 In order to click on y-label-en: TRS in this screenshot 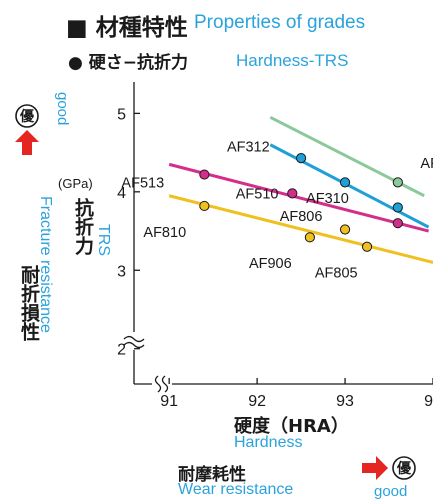, I will do `click(103, 240)`.